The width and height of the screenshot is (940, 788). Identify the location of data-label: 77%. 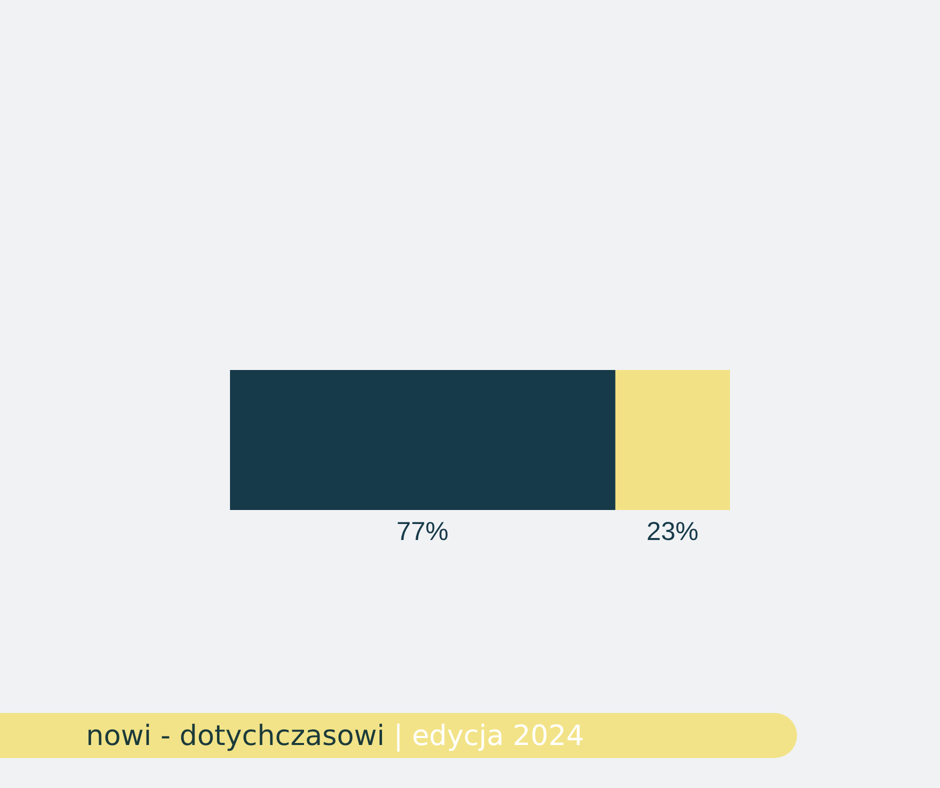
(422, 531).